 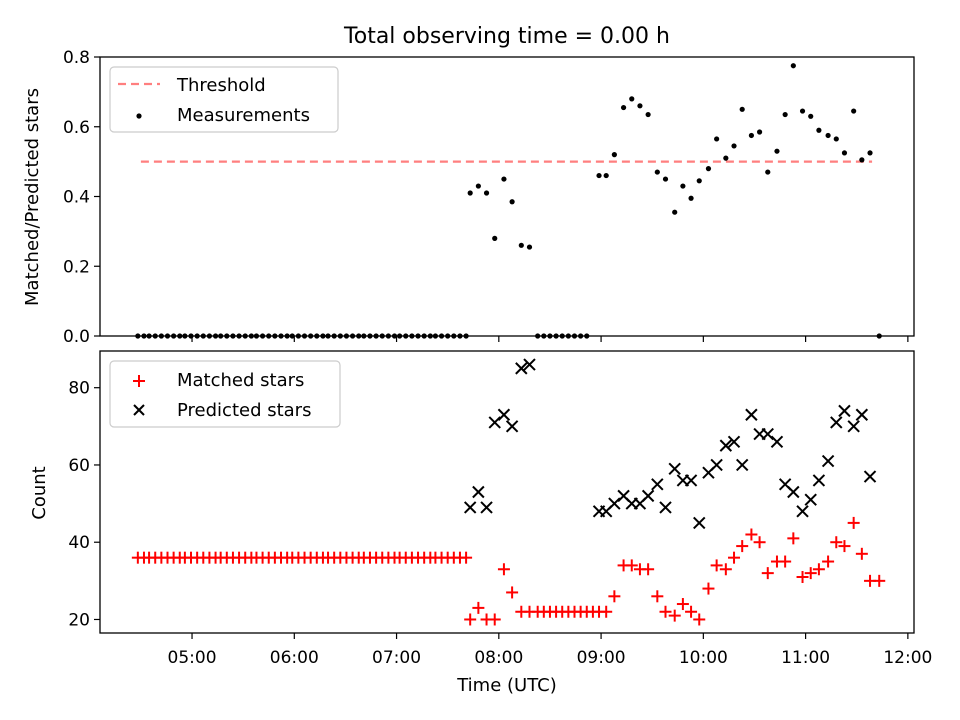 I want to click on x-tick-label: 07:00, so click(x=396, y=658).